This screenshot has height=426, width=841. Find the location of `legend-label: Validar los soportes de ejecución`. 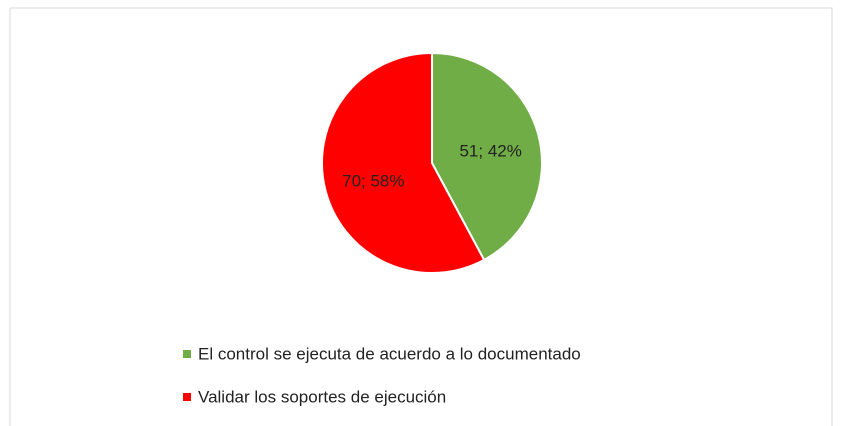

legend-label: Validar los soportes de ejecución is located at coordinates (322, 396).